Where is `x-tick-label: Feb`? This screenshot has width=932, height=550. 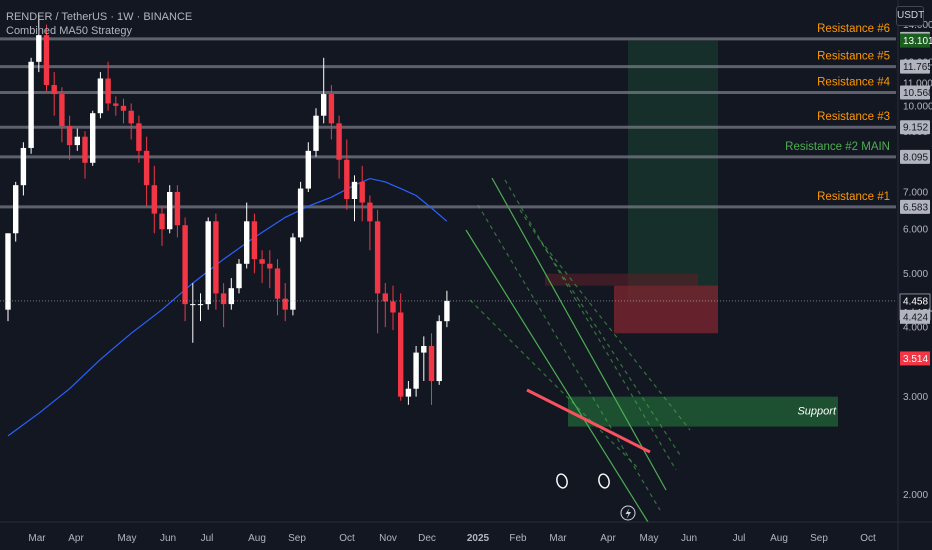 x-tick-label: Feb is located at coordinates (518, 538).